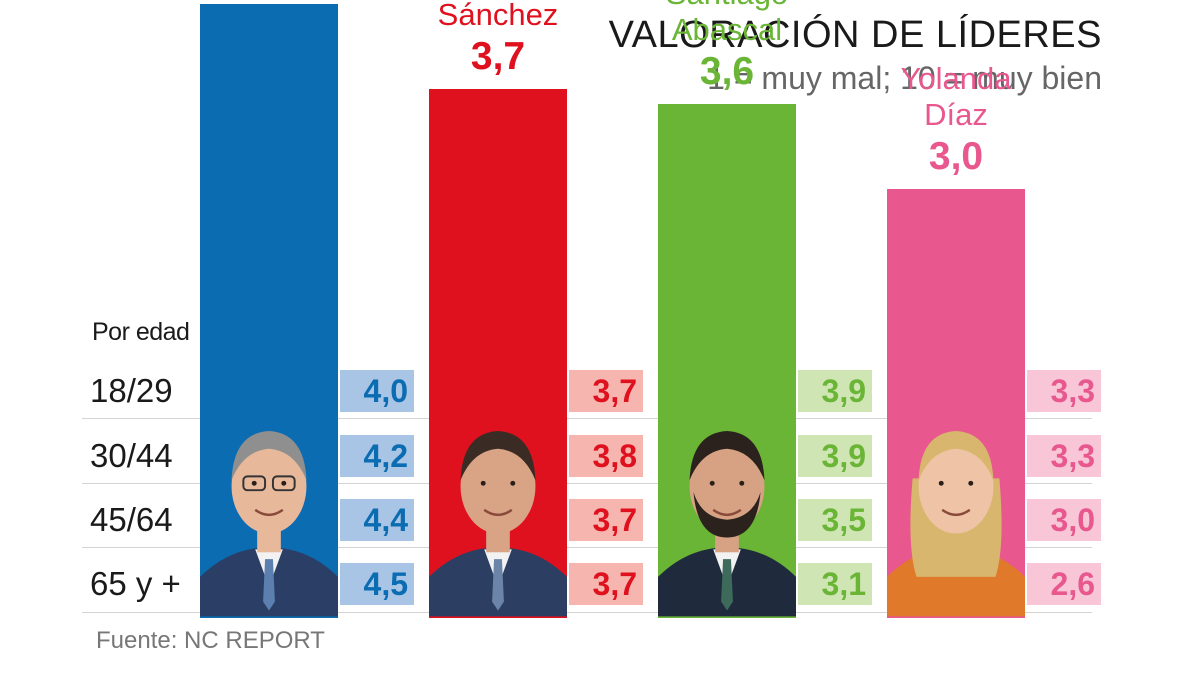 This screenshot has width=1200, height=675. What do you see at coordinates (377, 584) in the screenshot?
I see `age-value-feijoo: 4,5` at bounding box center [377, 584].